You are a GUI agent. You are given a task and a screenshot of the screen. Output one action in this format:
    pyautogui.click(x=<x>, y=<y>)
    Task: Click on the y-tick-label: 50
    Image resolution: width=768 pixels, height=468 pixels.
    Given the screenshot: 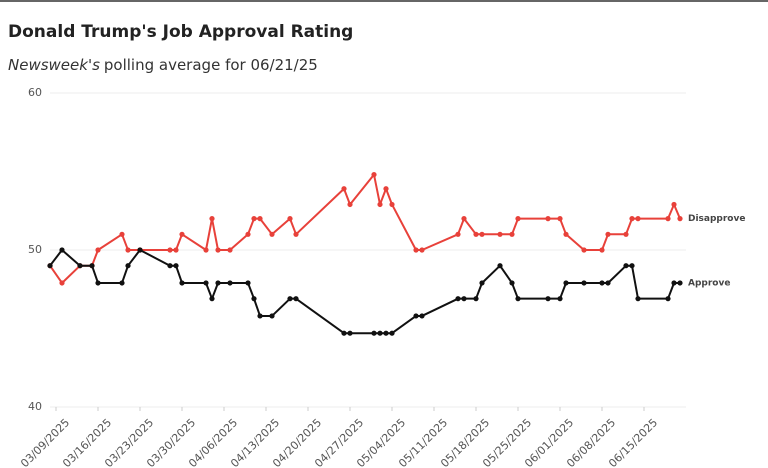 What is the action you would take?
    pyautogui.click(x=35, y=249)
    